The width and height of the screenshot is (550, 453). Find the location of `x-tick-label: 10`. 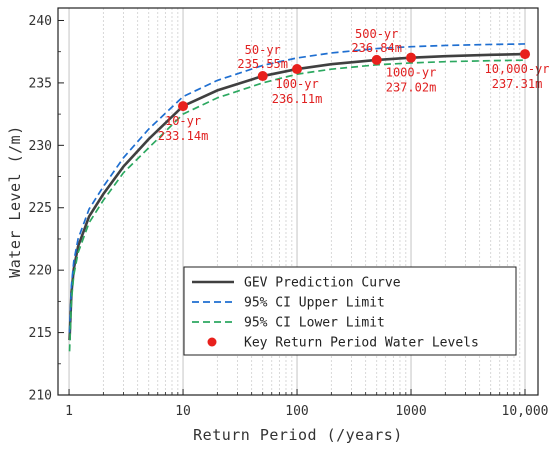

x-tick-label: 10 is located at coordinates (183, 411).